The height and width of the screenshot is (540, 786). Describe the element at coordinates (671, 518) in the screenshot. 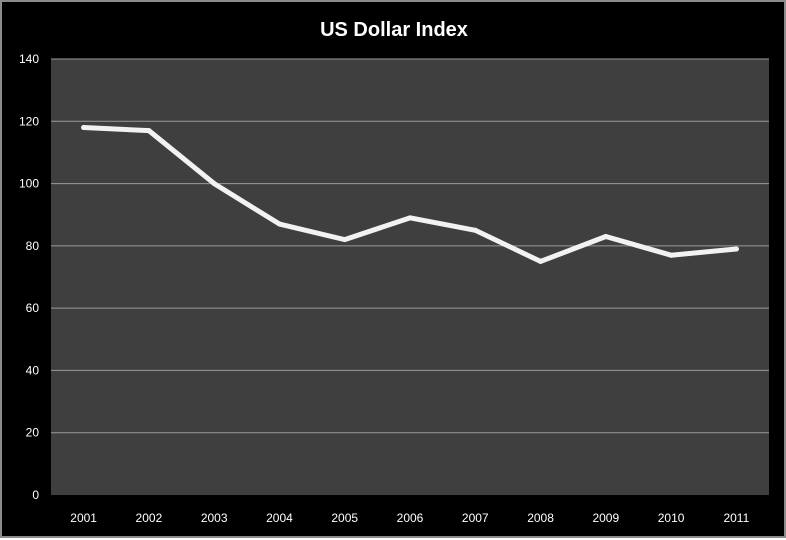

I see `x-tick-label: 2010` at that location.